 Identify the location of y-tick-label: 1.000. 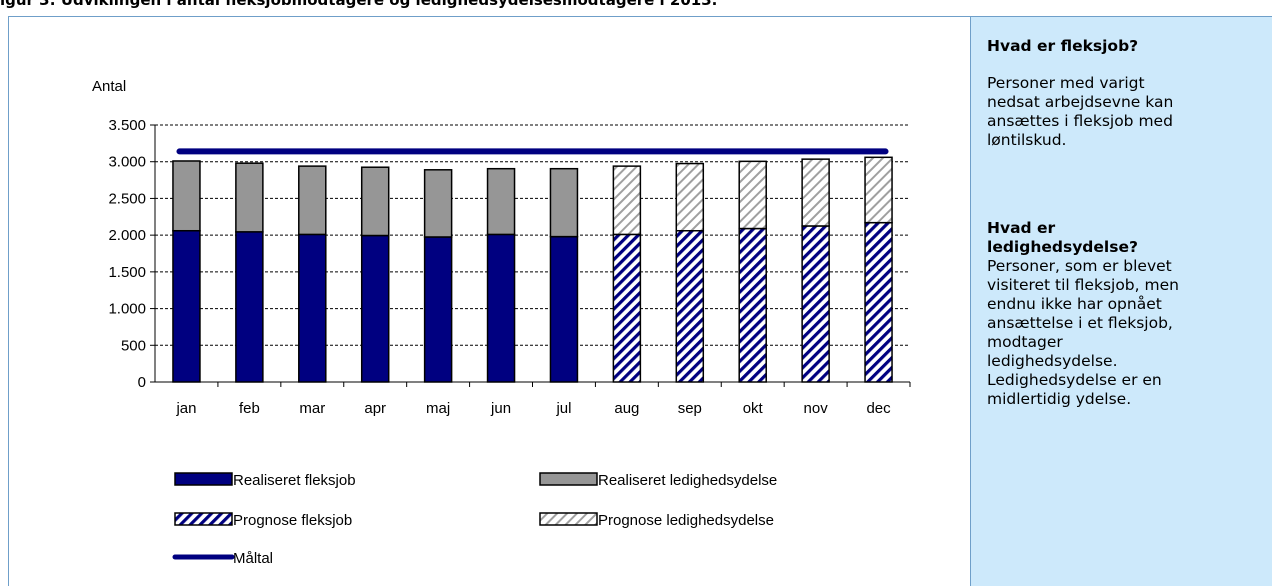
(127, 309).